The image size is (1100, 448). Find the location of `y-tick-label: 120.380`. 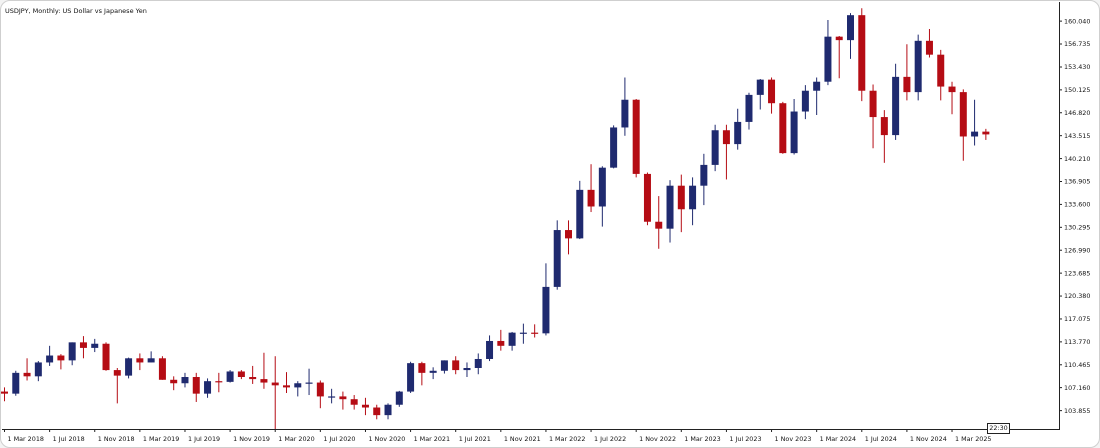

y-tick-label: 120.380 is located at coordinates (1077, 296).